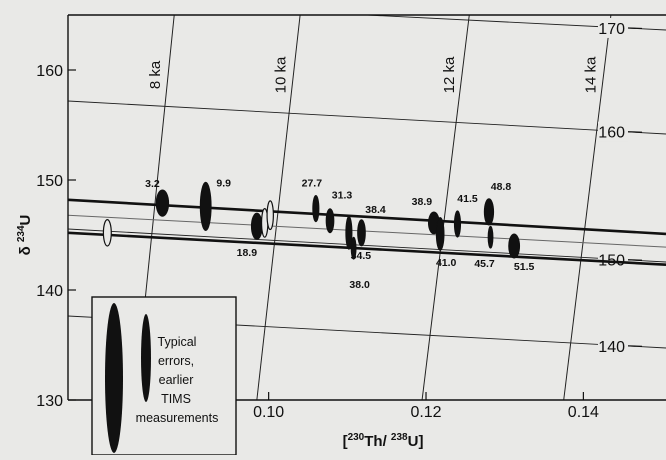 The width and height of the screenshot is (666, 460). What do you see at coordinates (367, 231) in the screenshot?
I see `trend-line-thin` at bounding box center [367, 231].